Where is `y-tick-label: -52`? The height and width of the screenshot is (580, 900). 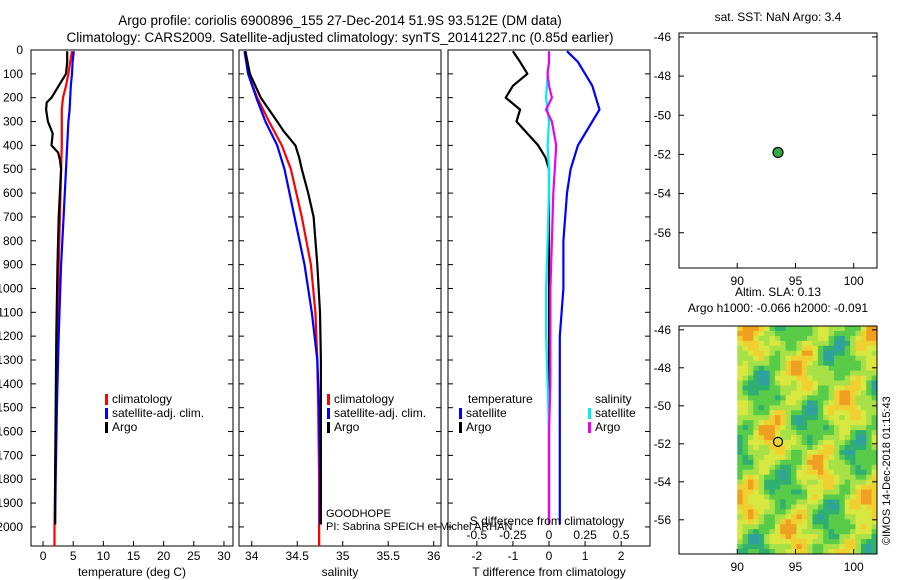 y-tick-label: -52 is located at coordinates (663, 154).